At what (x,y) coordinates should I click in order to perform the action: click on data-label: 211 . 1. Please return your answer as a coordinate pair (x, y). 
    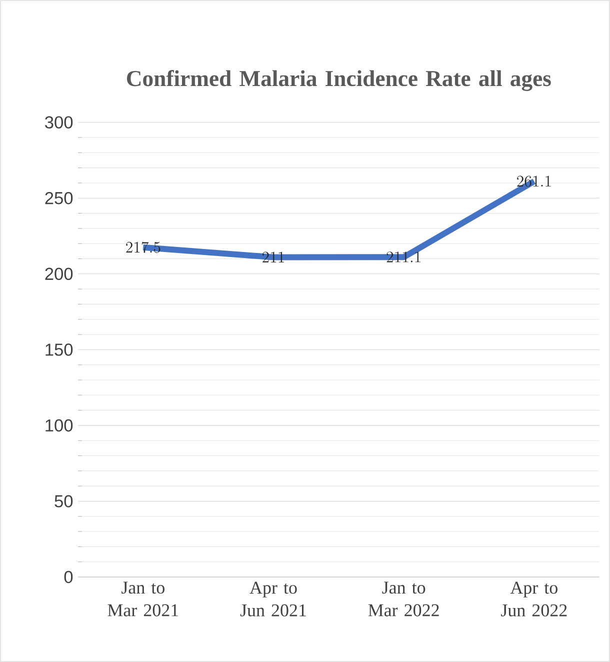
    Looking at the image, I should click on (403, 257).